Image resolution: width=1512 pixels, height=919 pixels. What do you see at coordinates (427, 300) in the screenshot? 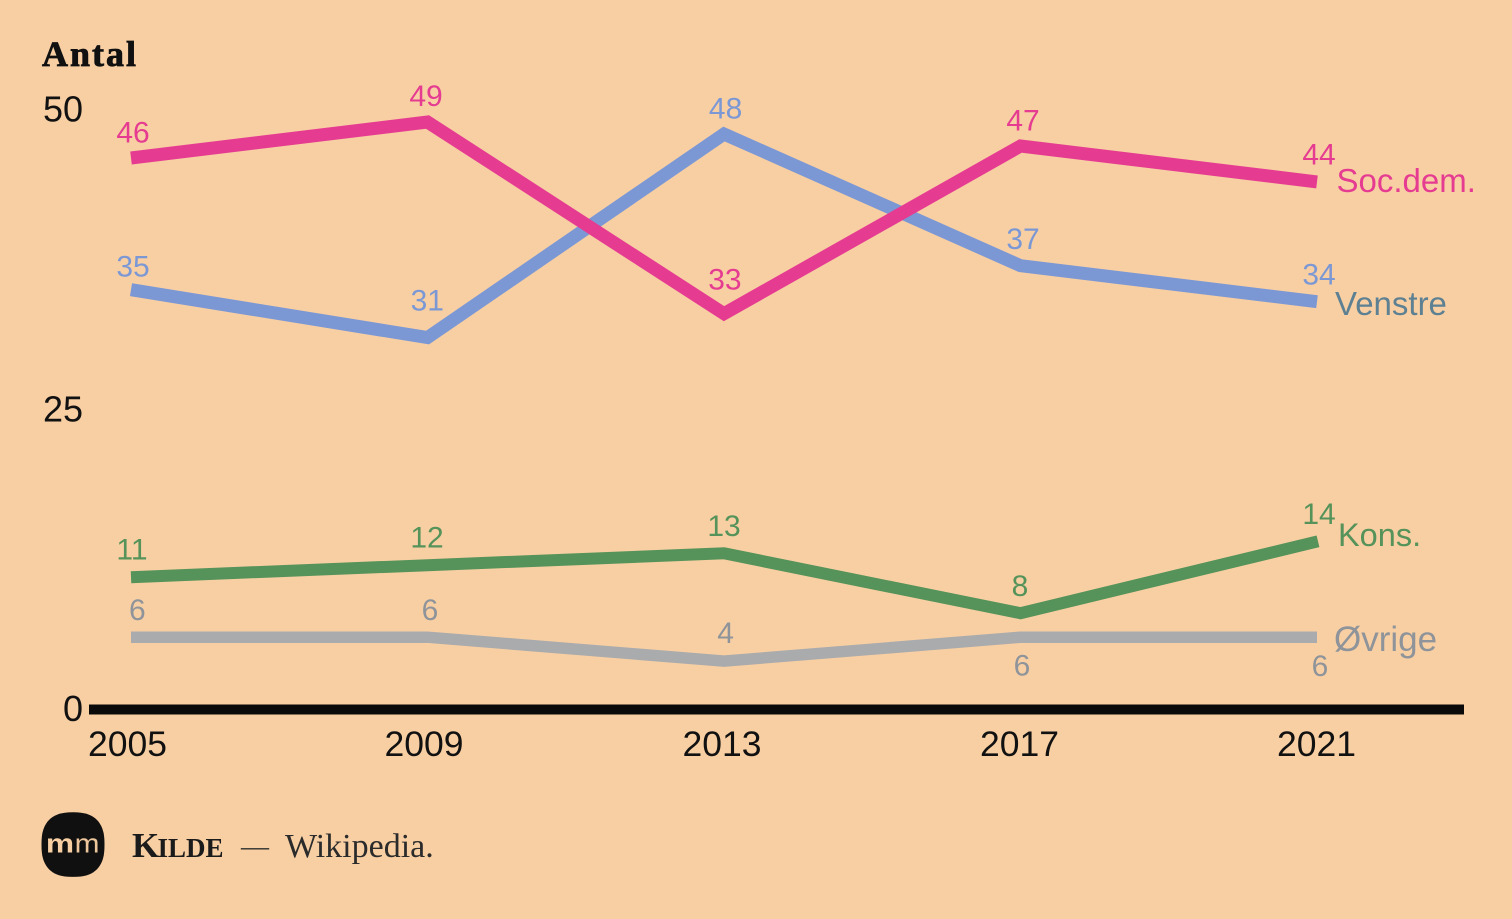
I see `svg-text: 31` at bounding box center [427, 300].